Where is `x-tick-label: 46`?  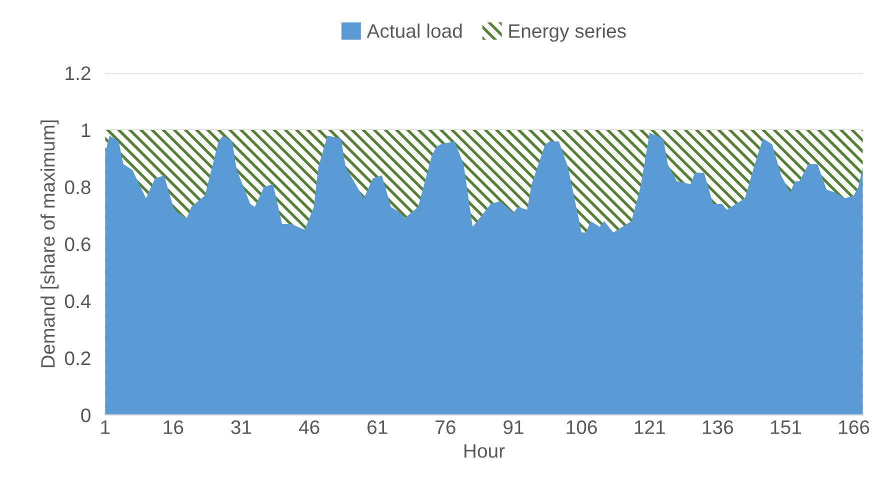 x-tick-label: 46 is located at coordinates (309, 427).